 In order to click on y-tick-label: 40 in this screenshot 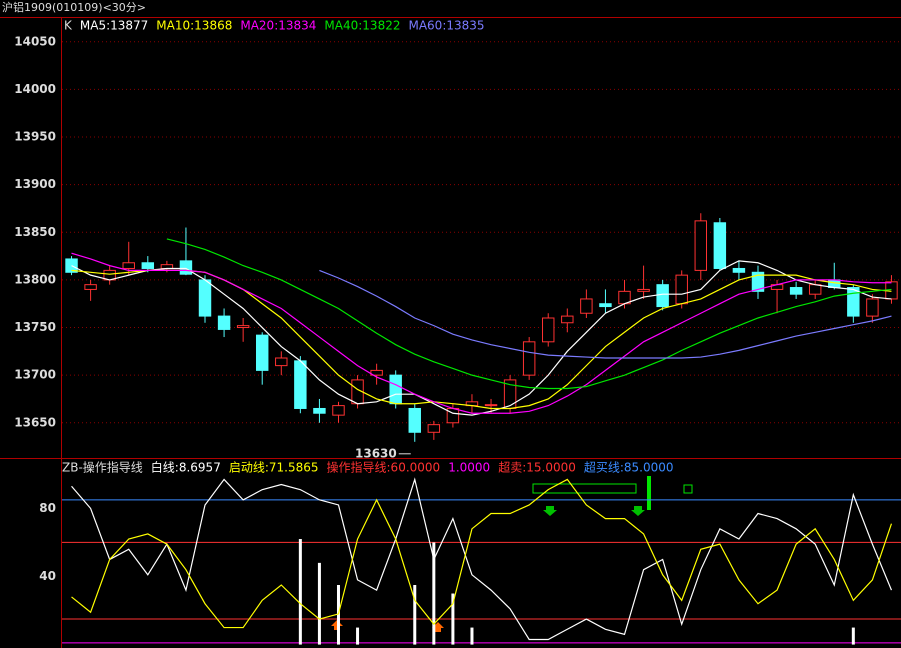, I will do `click(47, 576)`.